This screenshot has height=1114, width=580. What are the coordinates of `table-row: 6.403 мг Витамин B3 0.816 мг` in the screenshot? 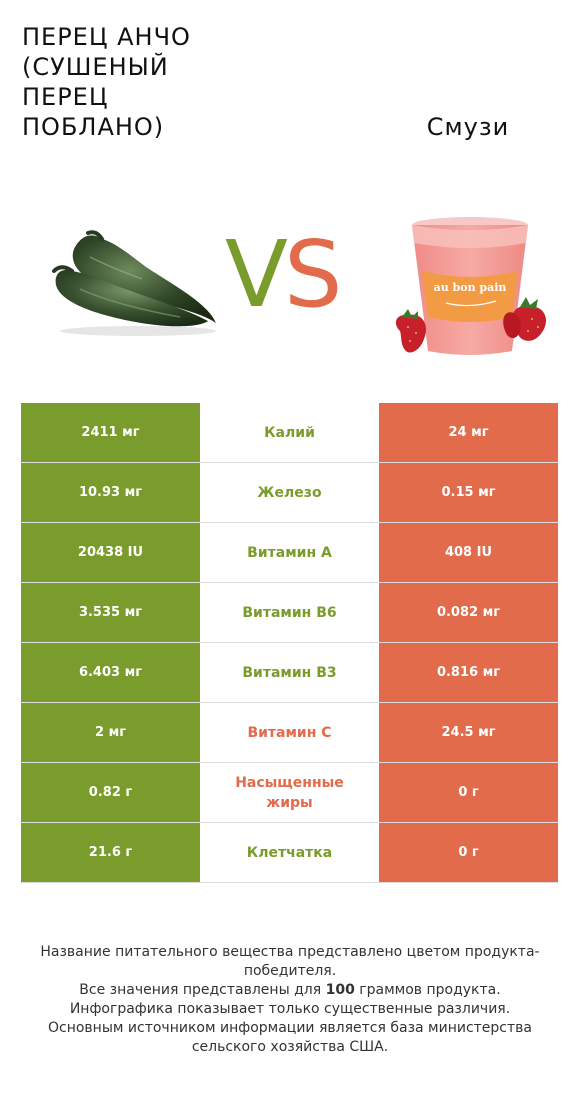 It's located at (289, 673).